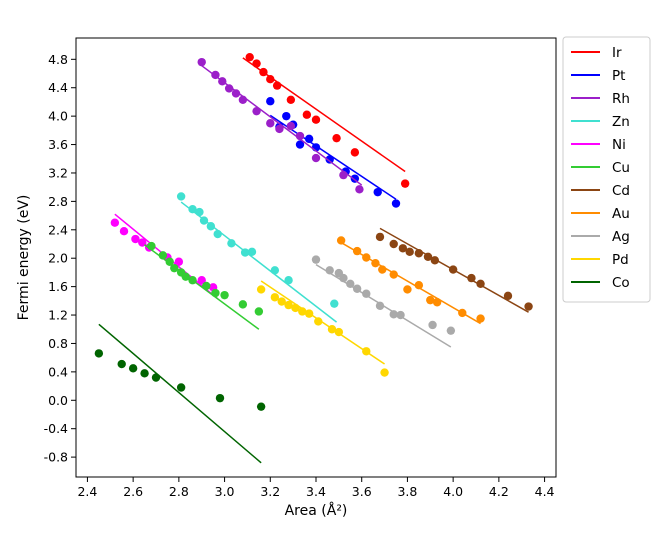 This screenshot has width=664, height=537. I want to click on legend-item-ir: Ir, so click(596, 53).